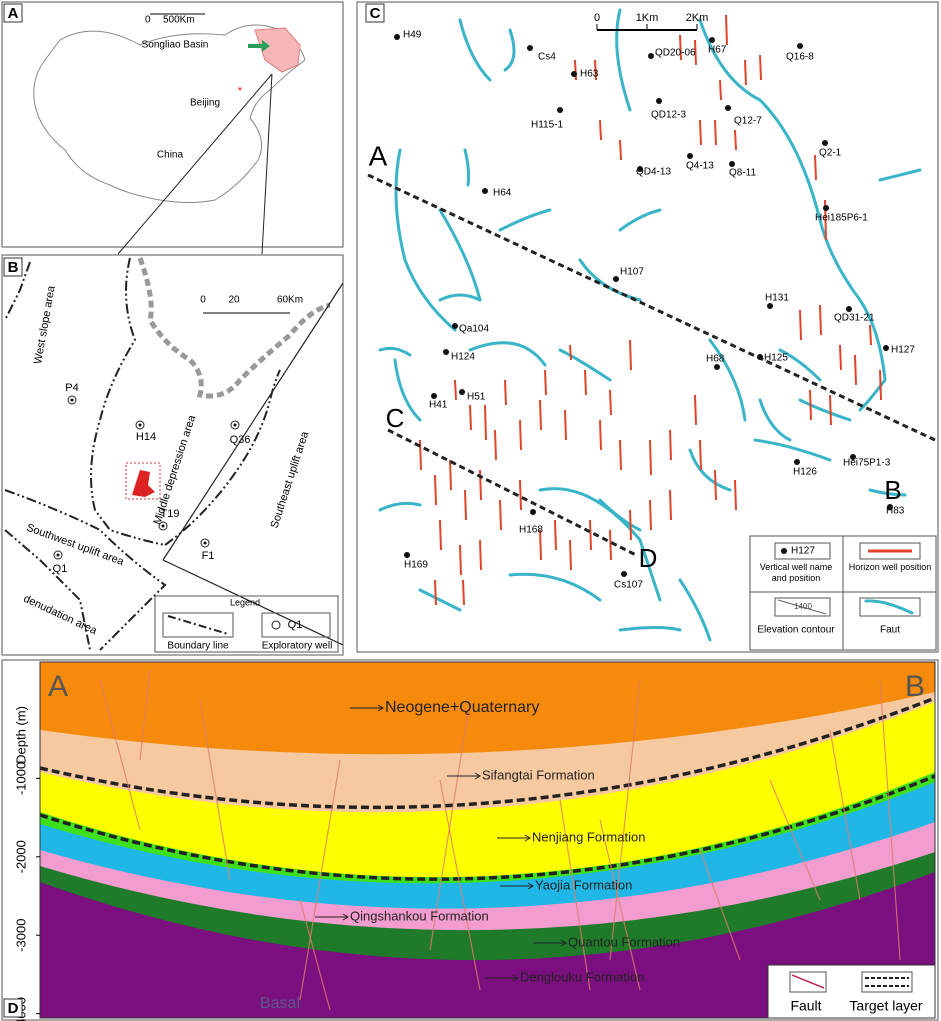 Image resolution: width=941 pixels, height=1021 pixels. What do you see at coordinates (71, 388) in the screenshot?
I see `label: P4` at bounding box center [71, 388].